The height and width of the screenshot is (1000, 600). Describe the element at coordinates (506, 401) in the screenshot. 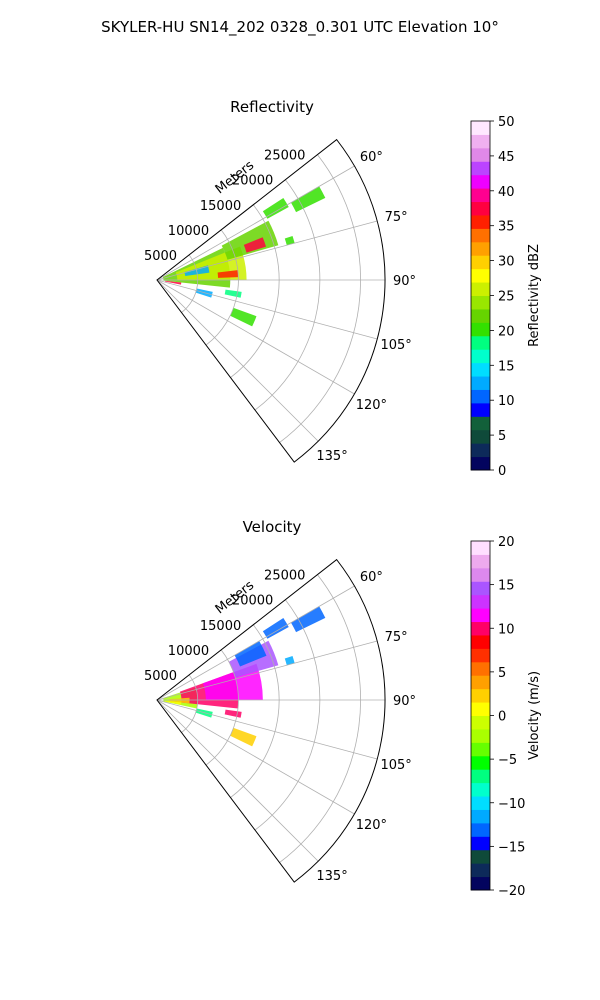

I see `colorbar-tick-label: 10` at that location.